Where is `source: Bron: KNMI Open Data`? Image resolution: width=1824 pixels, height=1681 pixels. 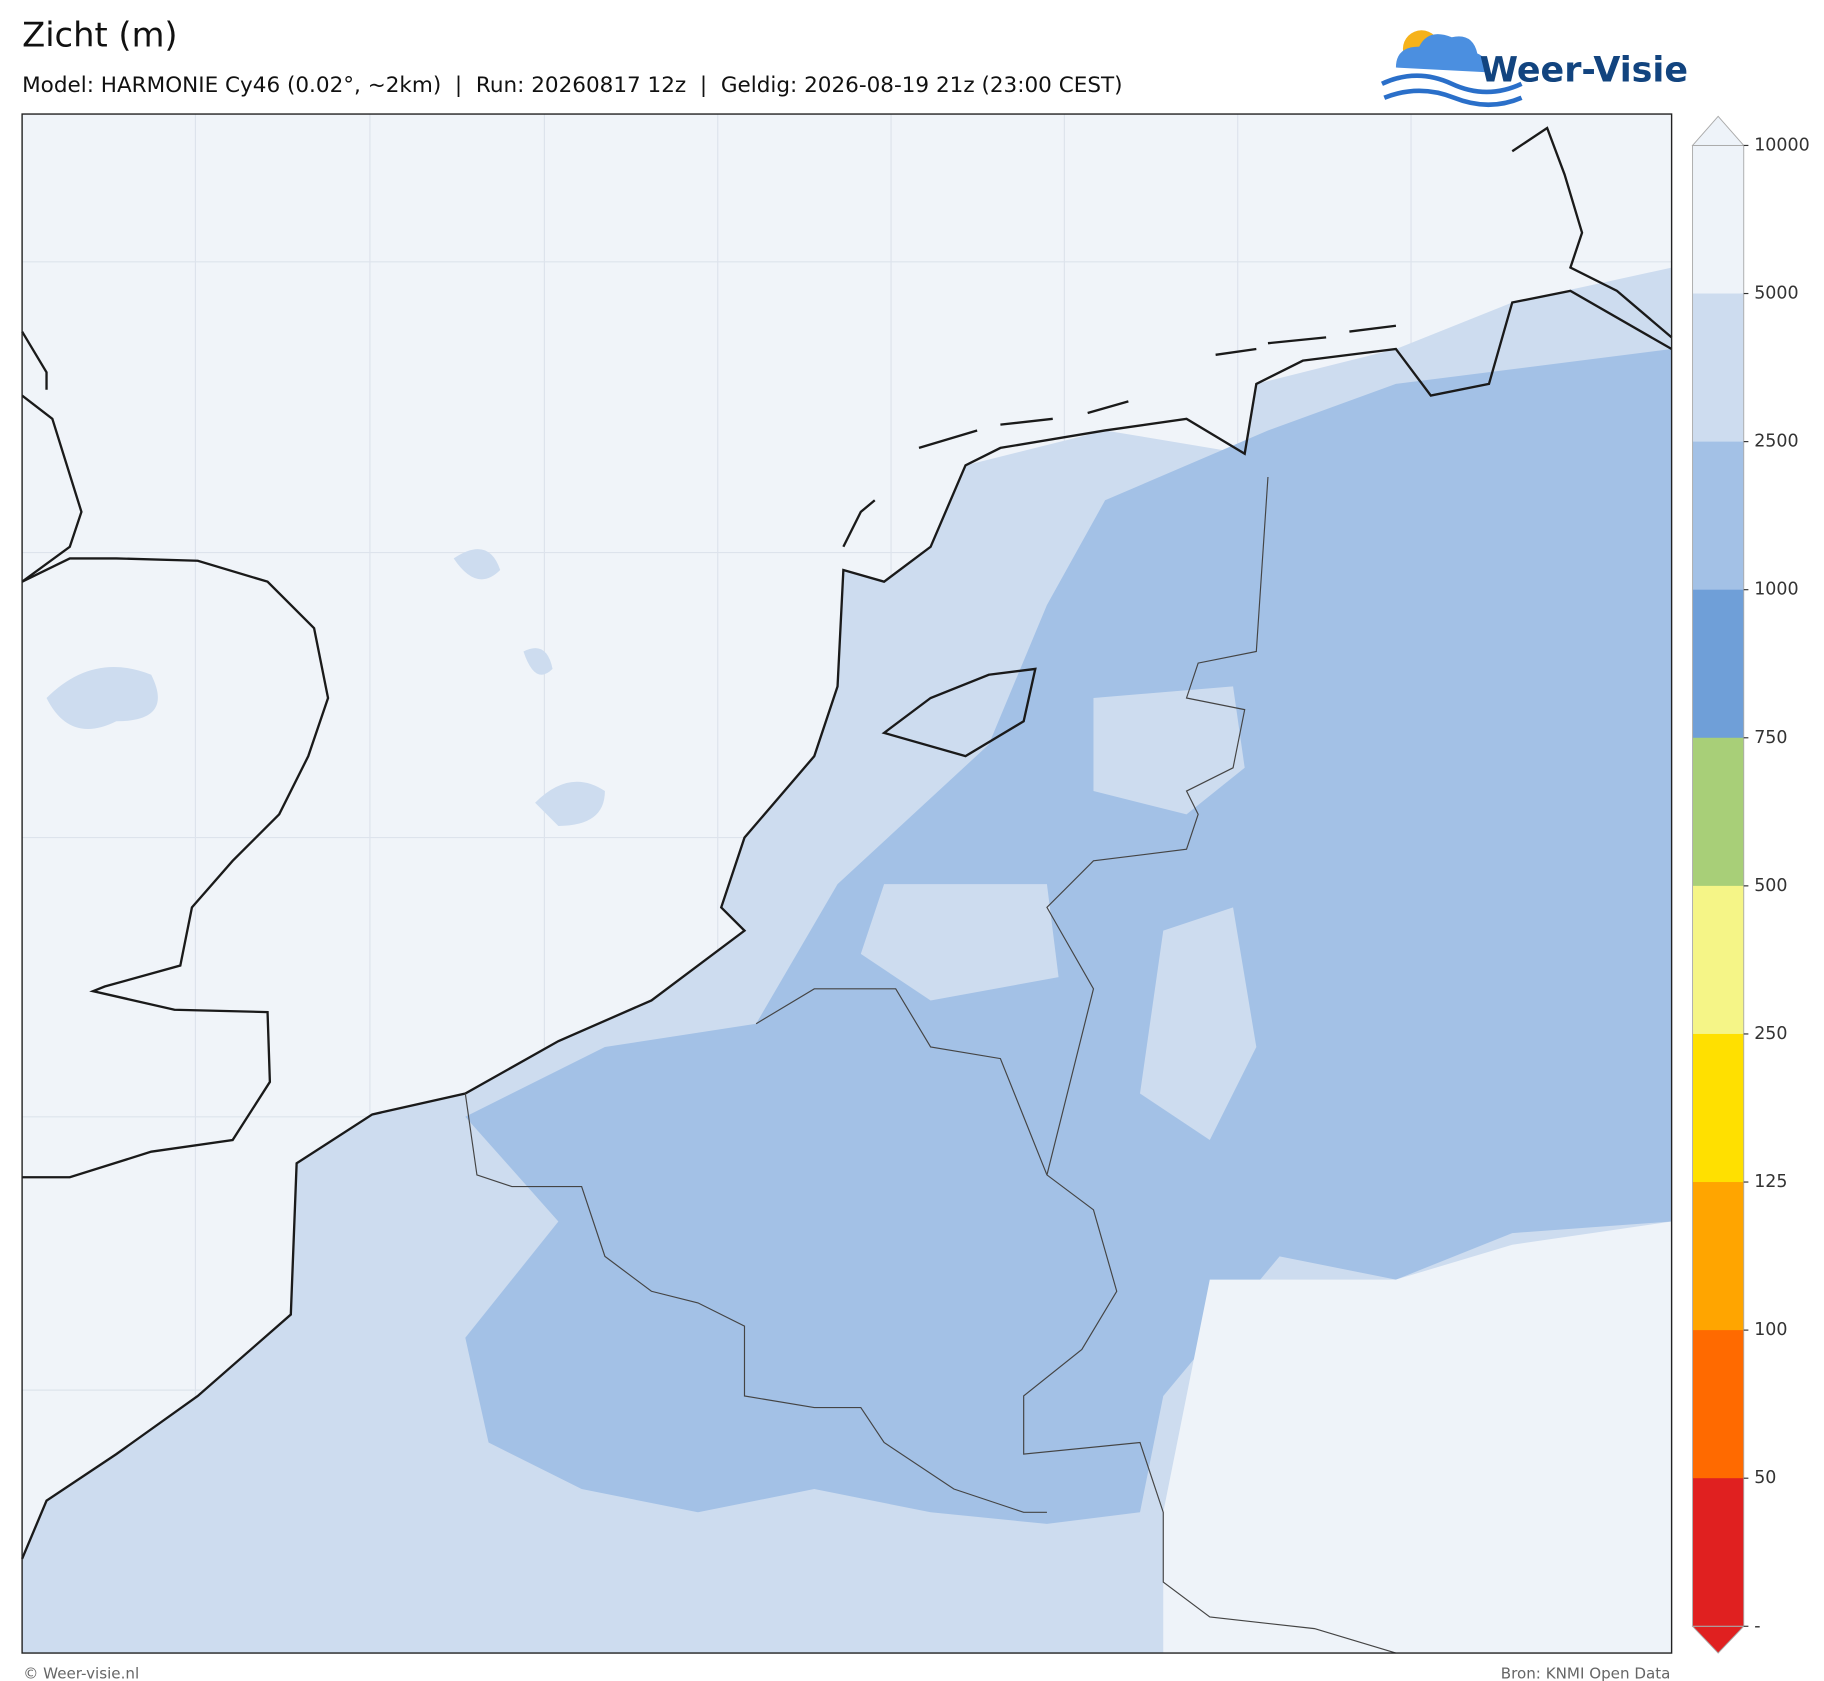
source: Bron: KNMI Open Data is located at coordinates (1586, 1672).